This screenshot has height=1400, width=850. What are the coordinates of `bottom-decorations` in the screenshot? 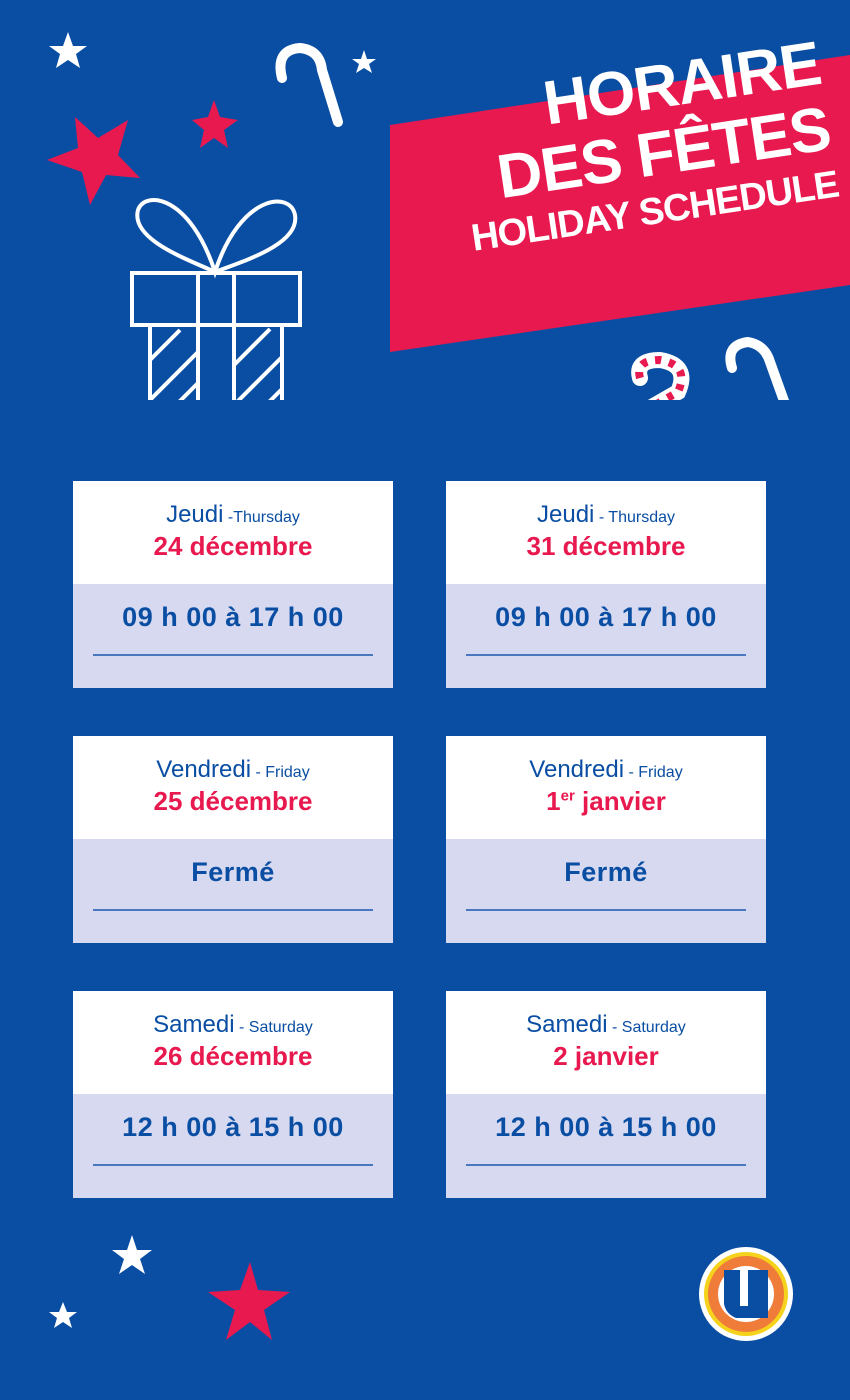 It's located at (421, 1288).